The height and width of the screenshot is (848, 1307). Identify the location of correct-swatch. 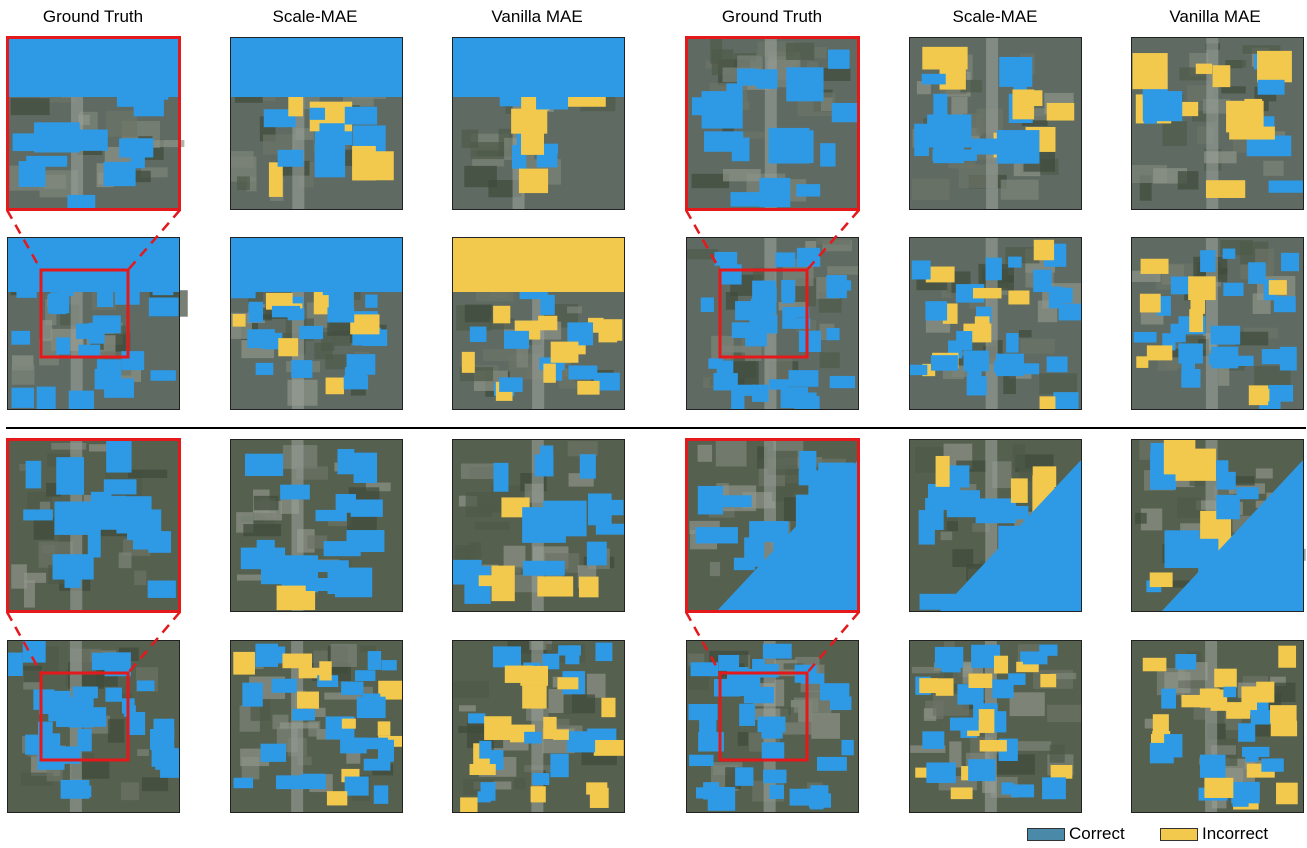
(1046, 834).